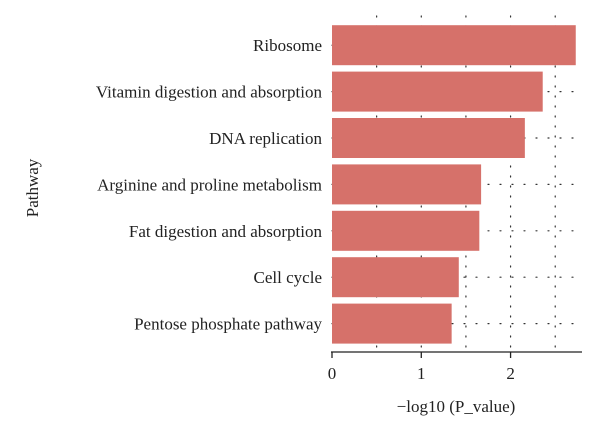 Image resolution: width=600 pixels, height=436 pixels. I want to click on category-label-4: Fat digestion and absorption, so click(226, 231).